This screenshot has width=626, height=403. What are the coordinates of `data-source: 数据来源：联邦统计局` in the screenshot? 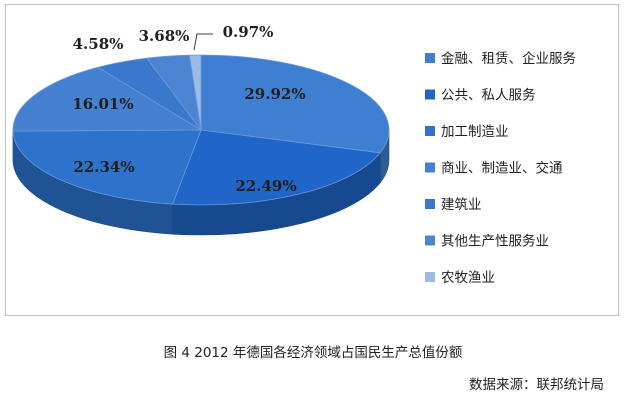 It's located at (536, 385).